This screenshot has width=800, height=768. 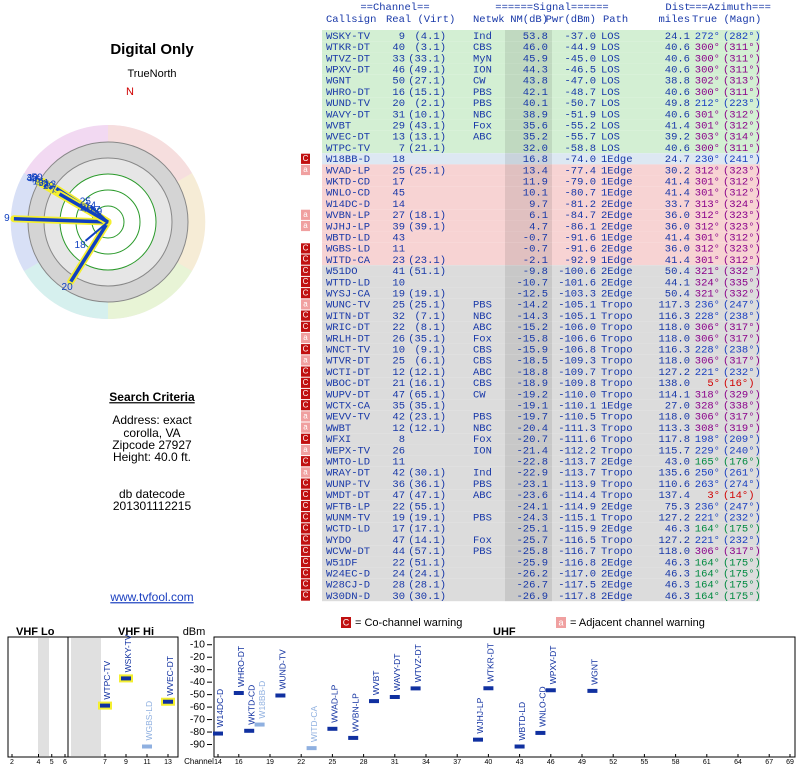 What do you see at coordinates (348, 317) in the screenshot?
I see `cell: WITN-DT` at bounding box center [348, 317].